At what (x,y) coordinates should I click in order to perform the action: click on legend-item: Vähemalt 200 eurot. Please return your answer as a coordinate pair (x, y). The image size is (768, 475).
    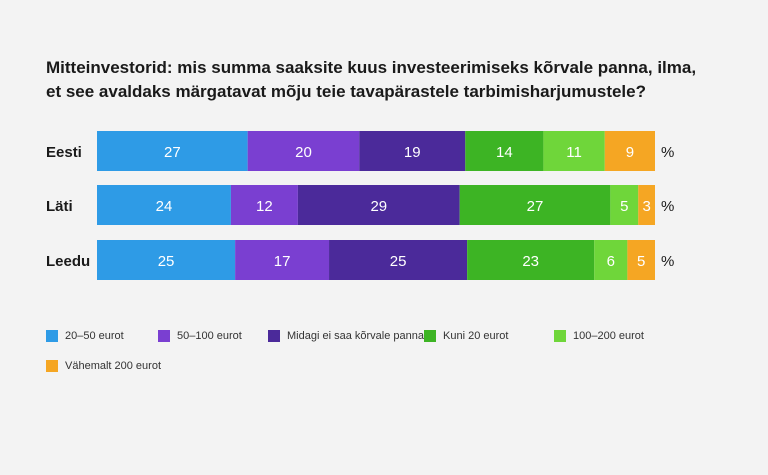
    Looking at the image, I should click on (103, 366).